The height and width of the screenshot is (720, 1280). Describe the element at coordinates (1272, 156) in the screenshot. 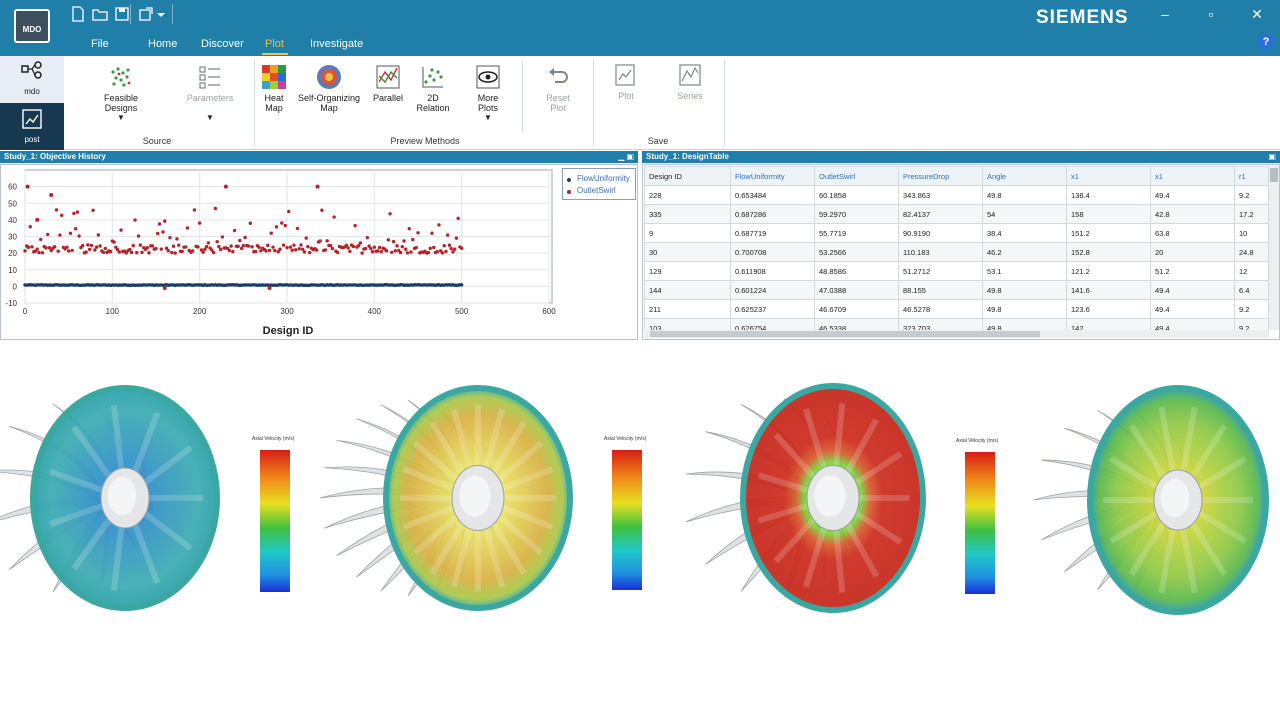

I see `panel-window-buttons: ▣` at that location.